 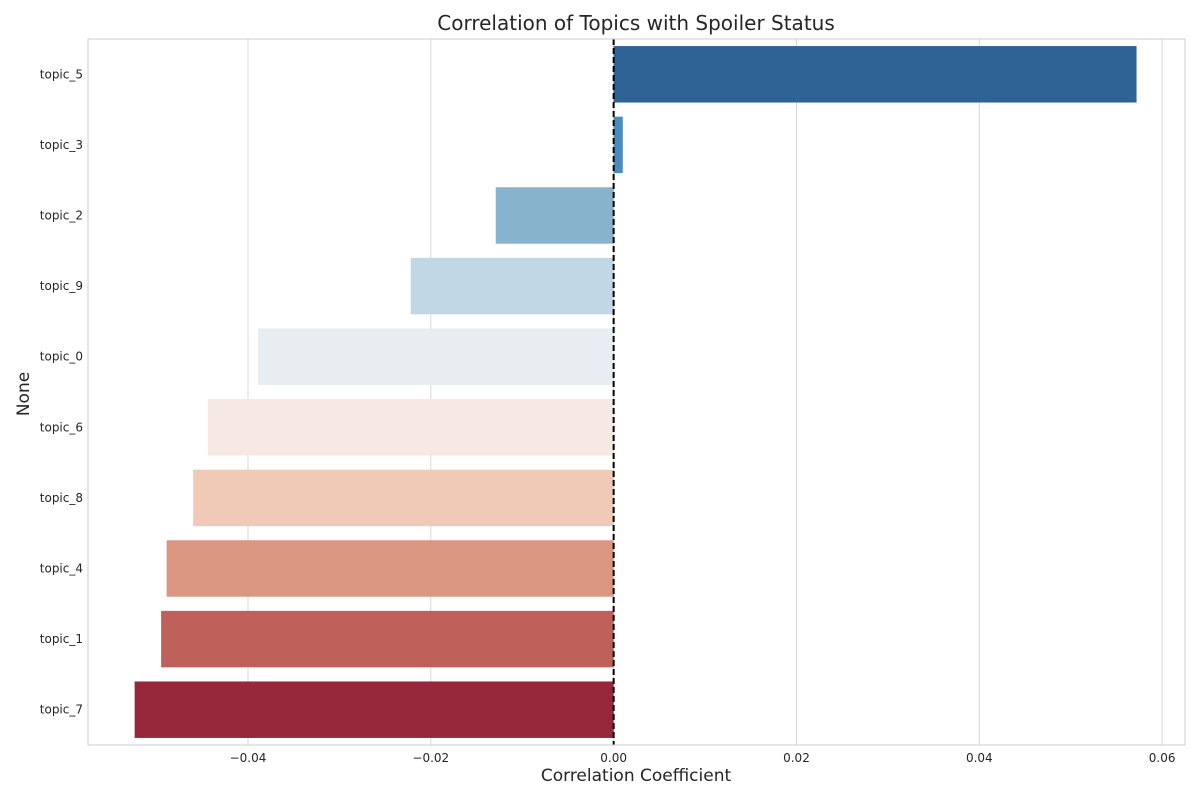 I want to click on x-tick-label: 0.06, so click(x=1162, y=758).